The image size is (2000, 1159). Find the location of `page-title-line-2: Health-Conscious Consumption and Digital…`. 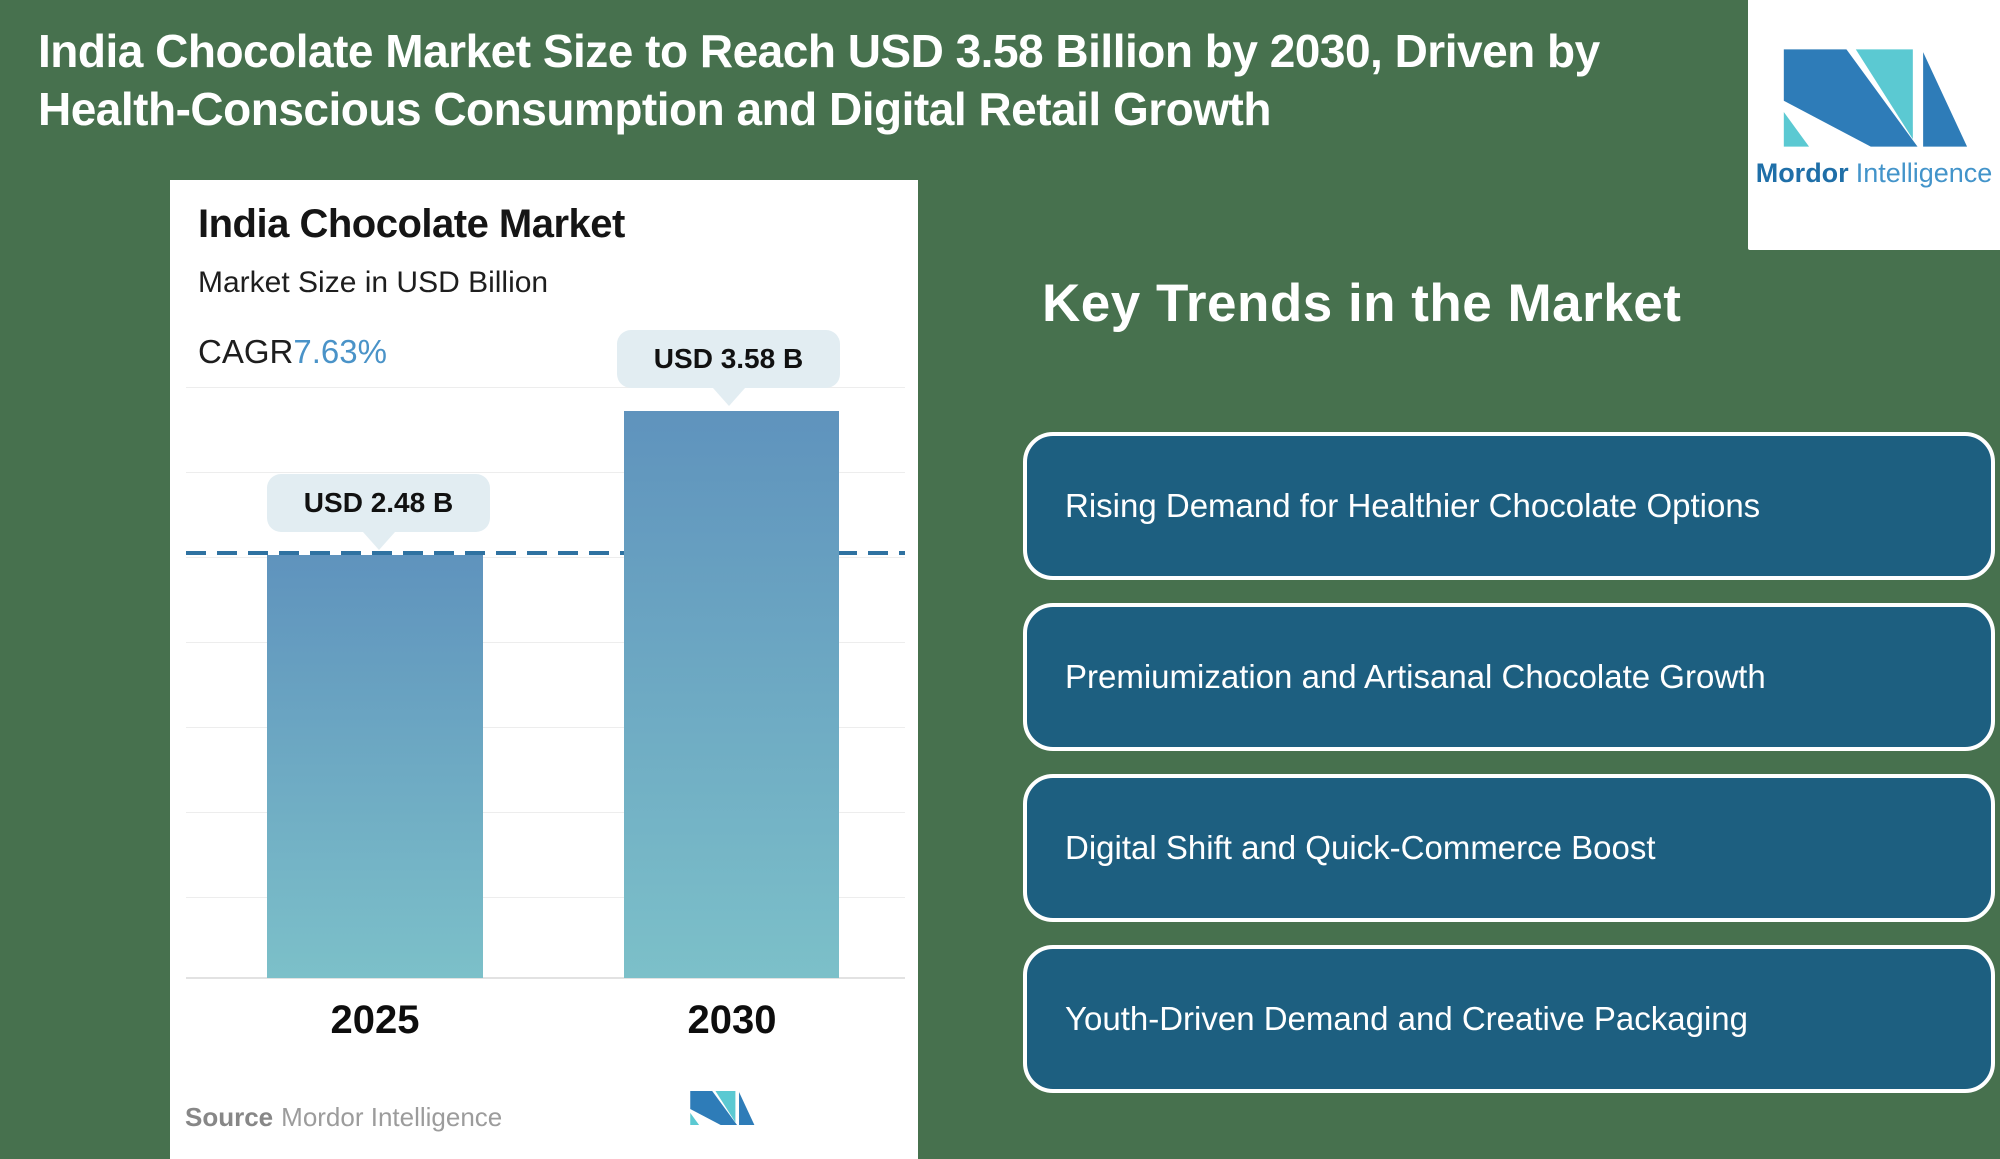

page-title-line-2: Health-Conscious Consumption and Digital… is located at coordinates (654, 109).